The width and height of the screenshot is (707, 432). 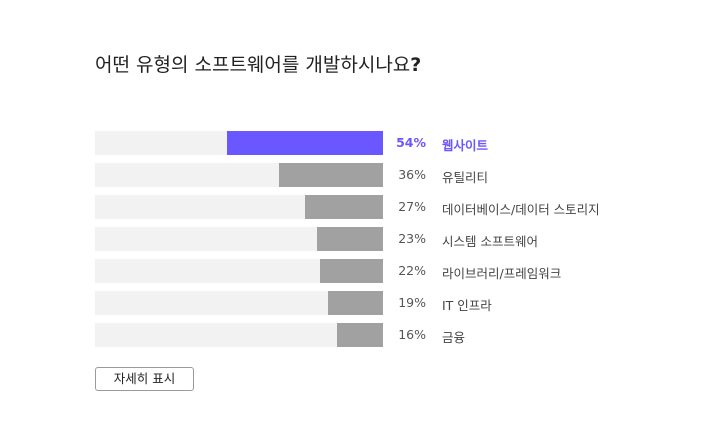 I want to click on bar-row: 19% IT 인프라, so click(x=353, y=303).